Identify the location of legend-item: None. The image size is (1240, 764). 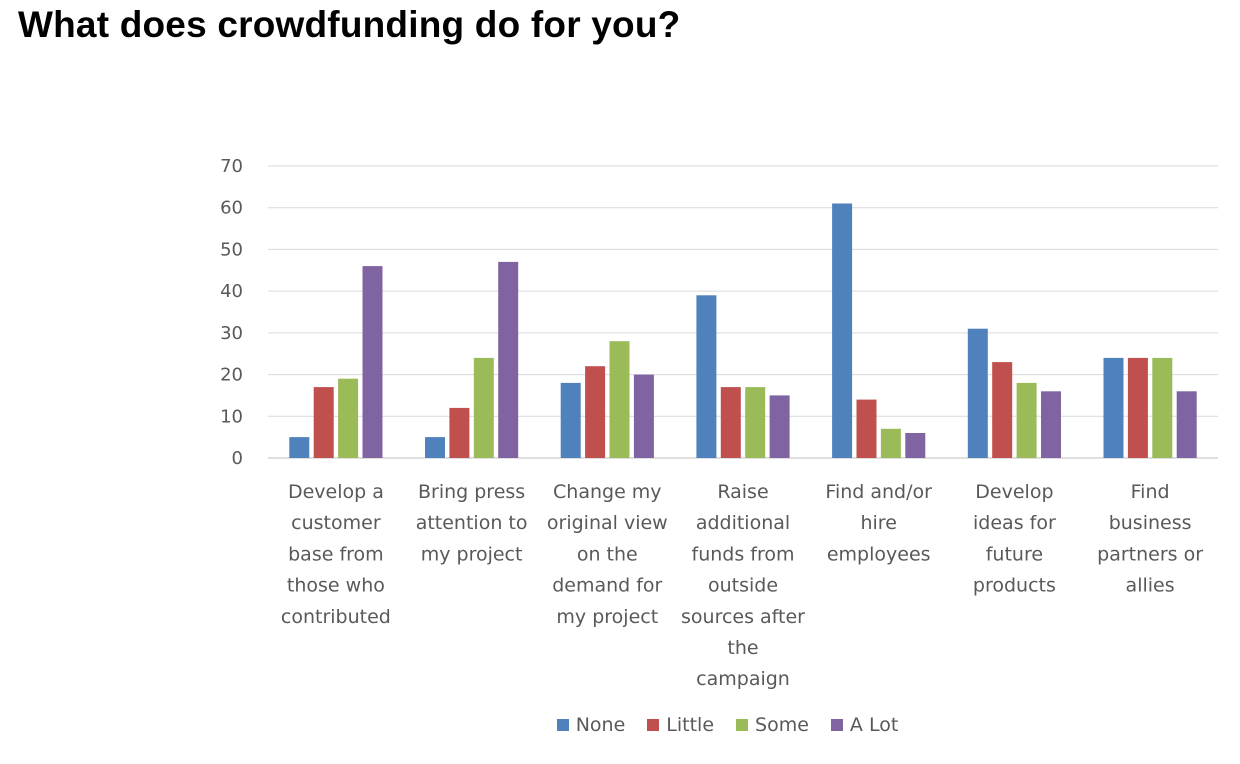
(591, 725).